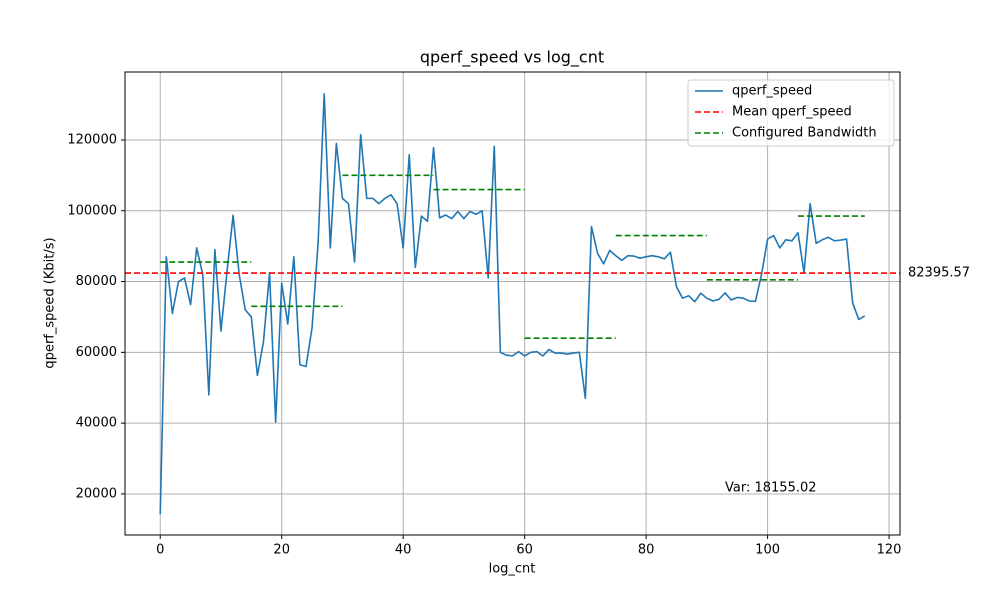 Image resolution: width=1000 pixels, height=604 pixels. I want to click on y-tick-label: 20000, so click(96, 493).